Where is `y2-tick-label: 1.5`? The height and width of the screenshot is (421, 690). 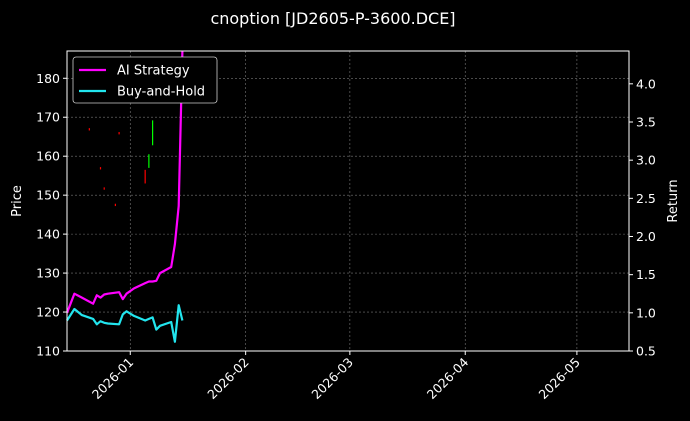
y2-tick-label: 1.5 is located at coordinates (646, 274).